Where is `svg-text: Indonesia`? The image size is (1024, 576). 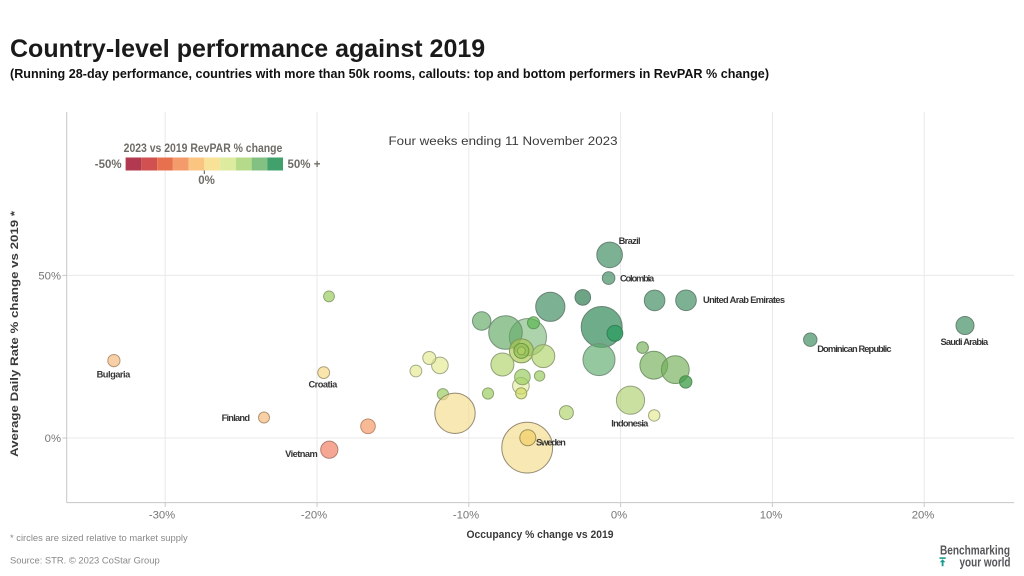 svg-text: Indonesia is located at coordinates (630, 423).